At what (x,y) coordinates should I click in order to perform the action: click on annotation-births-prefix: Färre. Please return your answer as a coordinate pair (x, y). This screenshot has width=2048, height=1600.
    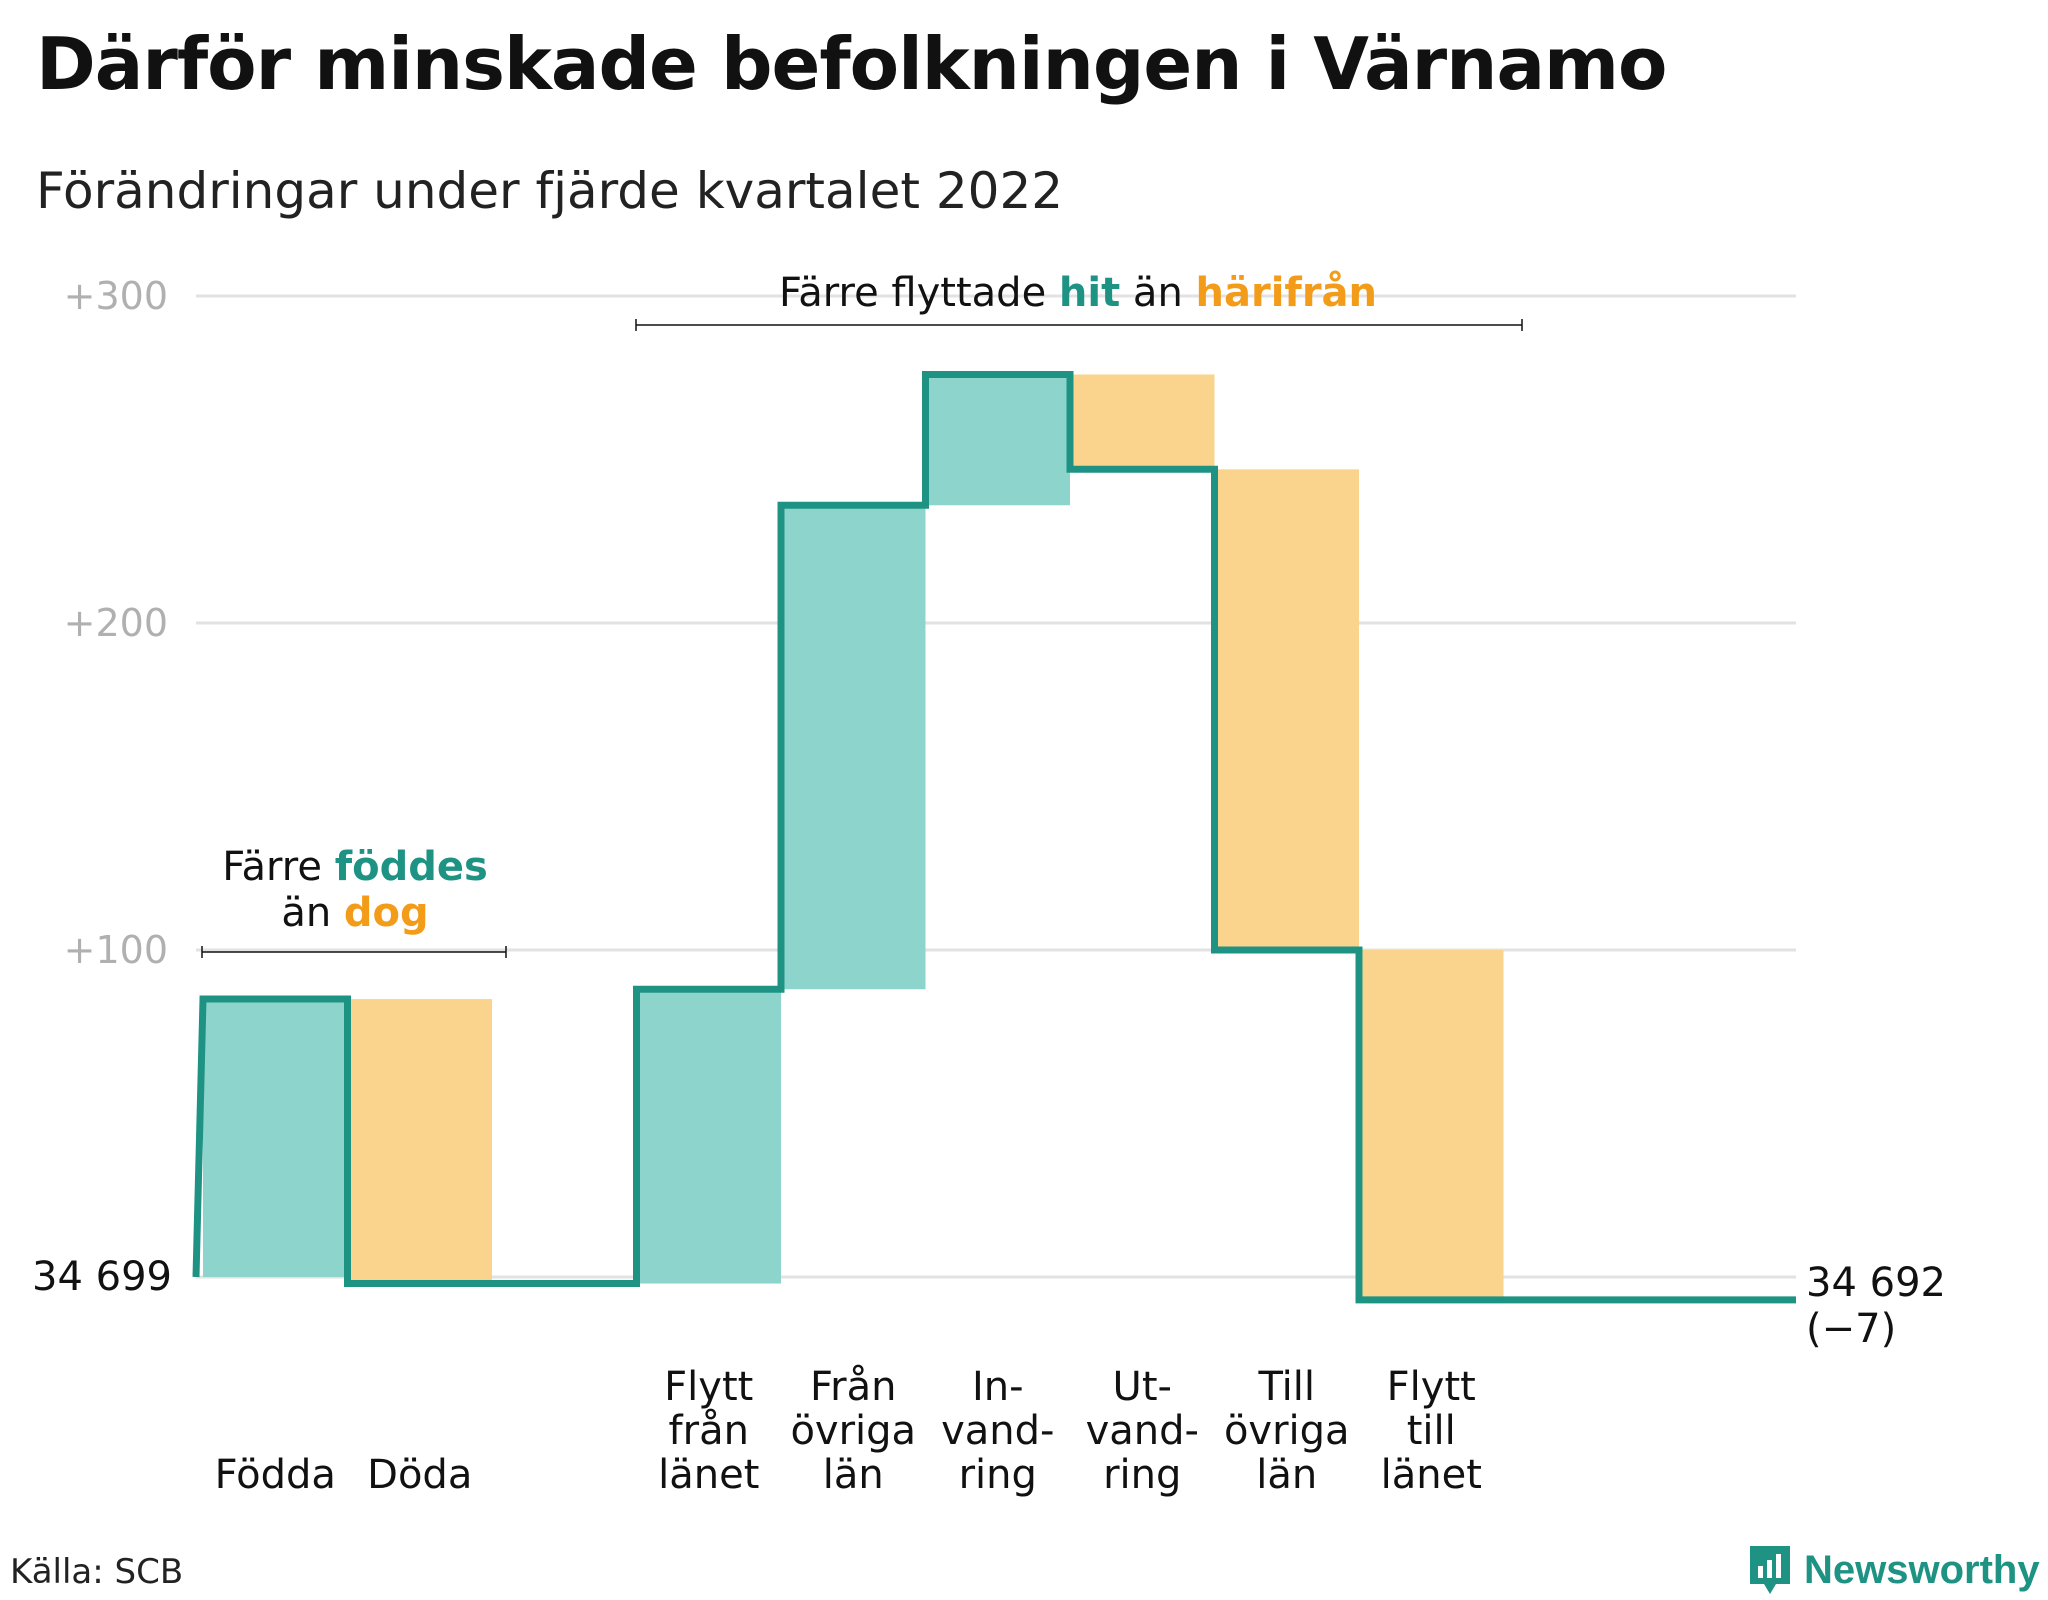
    Looking at the image, I should click on (278, 867).